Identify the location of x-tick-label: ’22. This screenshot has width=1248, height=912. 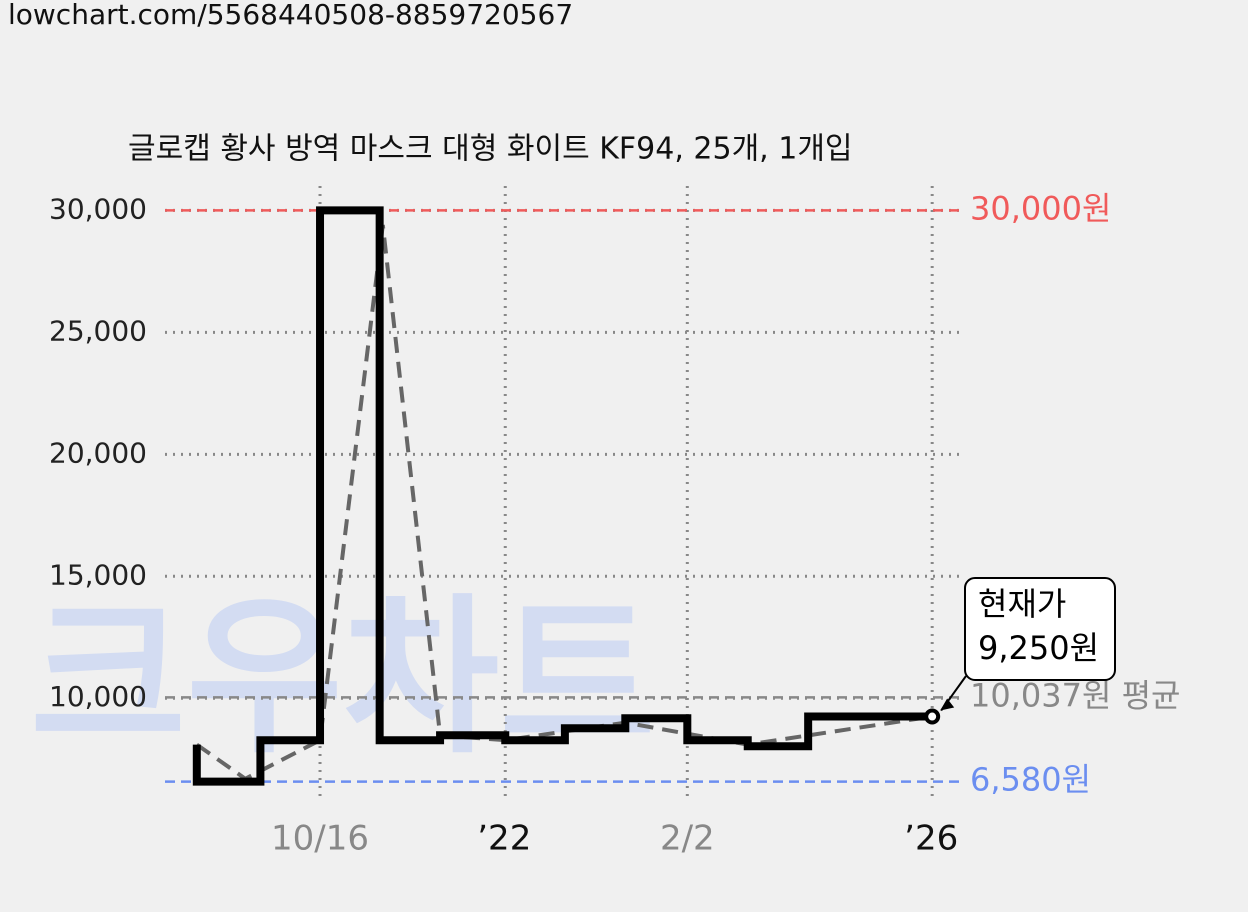
(504, 839).